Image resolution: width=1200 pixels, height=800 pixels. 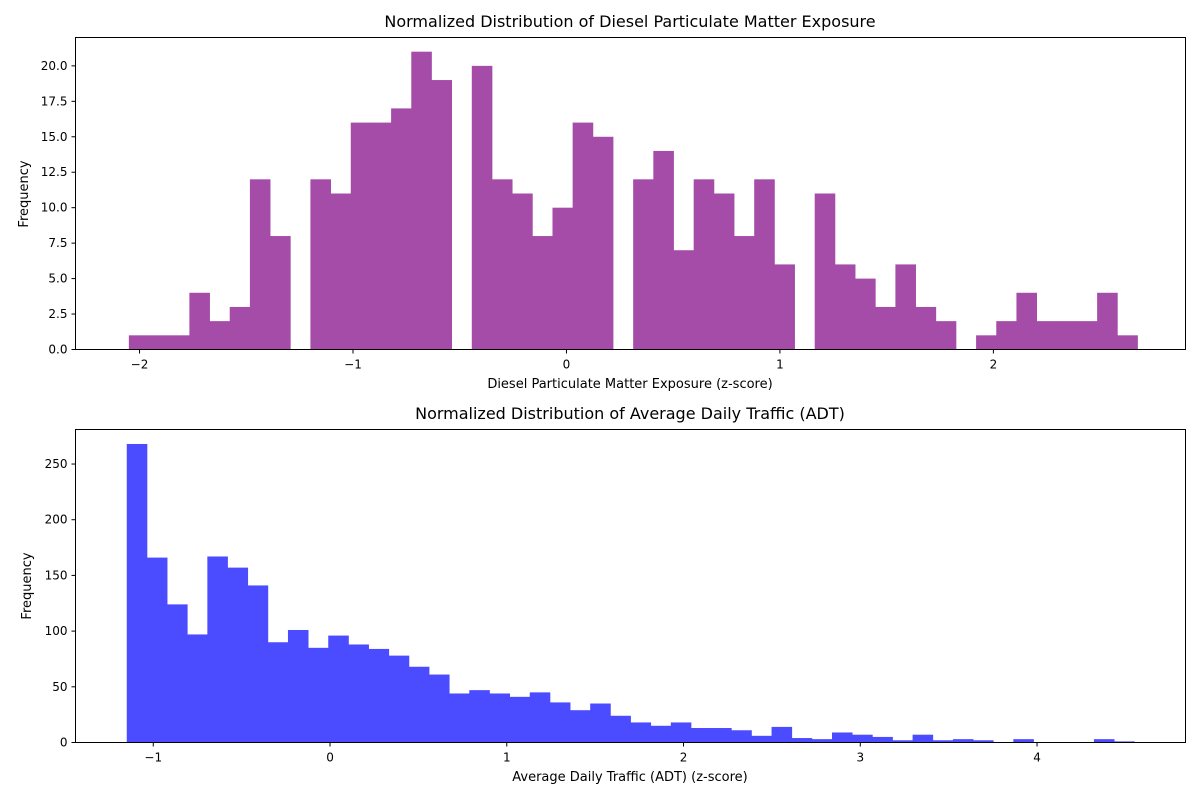 What do you see at coordinates (57, 314) in the screenshot?
I see `dpm-y-tick-label: 2.5` at bounding box center [57, 314].